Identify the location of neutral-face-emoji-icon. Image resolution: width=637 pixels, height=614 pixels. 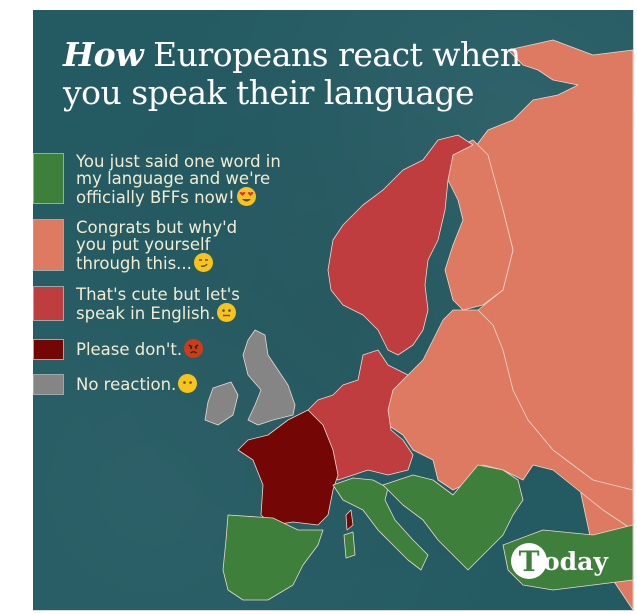
(227, 312).